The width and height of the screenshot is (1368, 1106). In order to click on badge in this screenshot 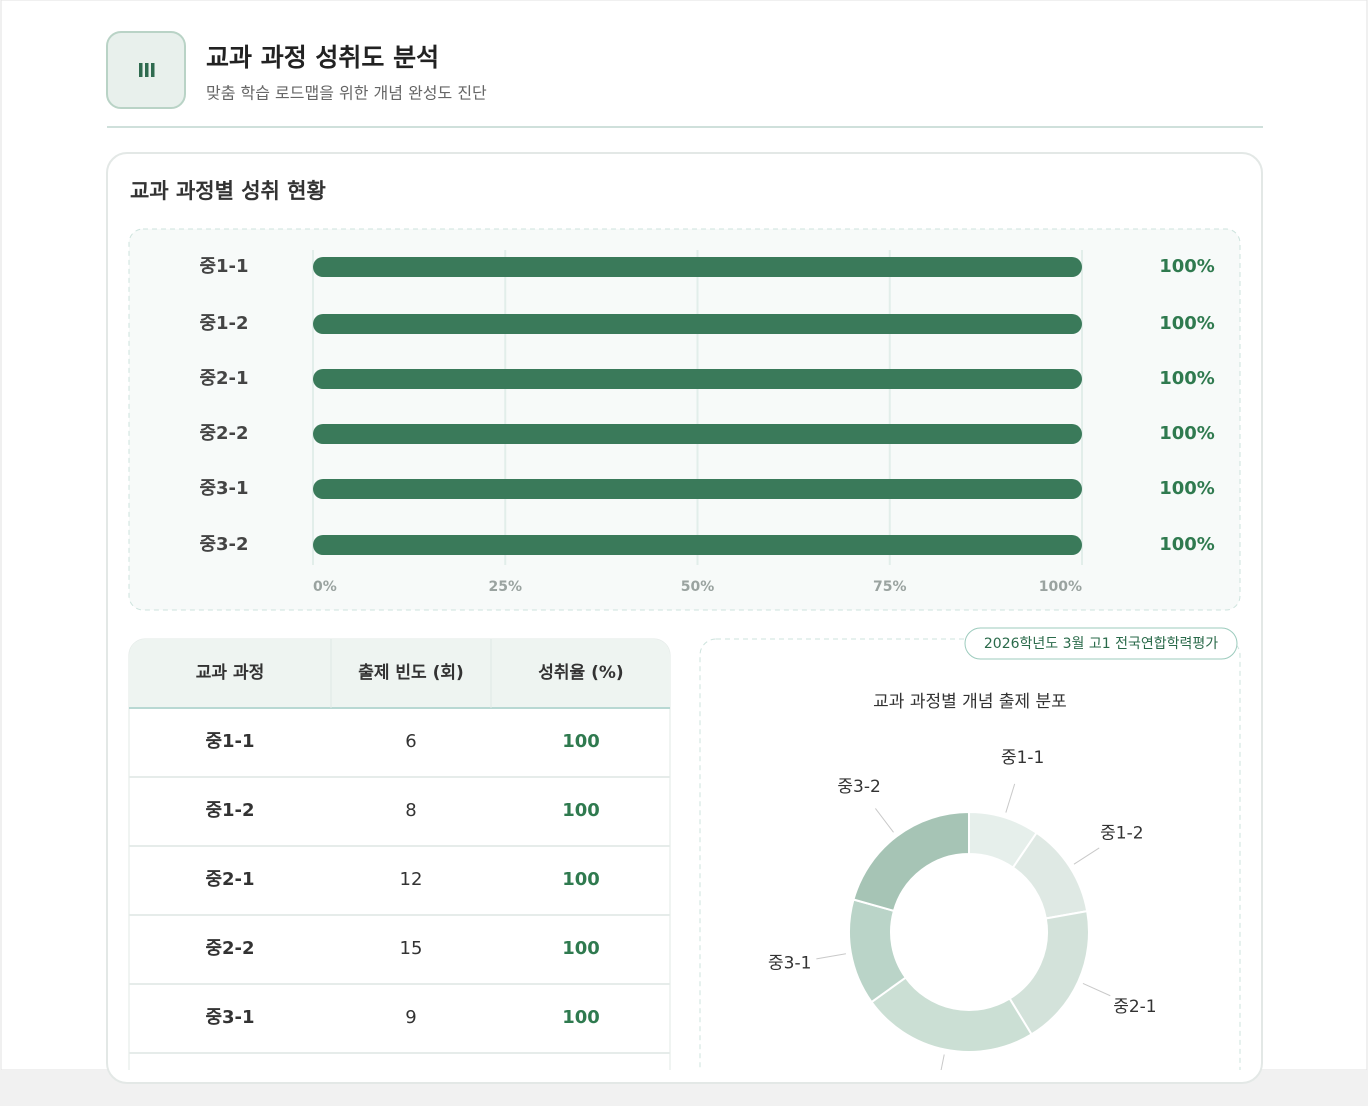, I will do `click(1101, 643)`.